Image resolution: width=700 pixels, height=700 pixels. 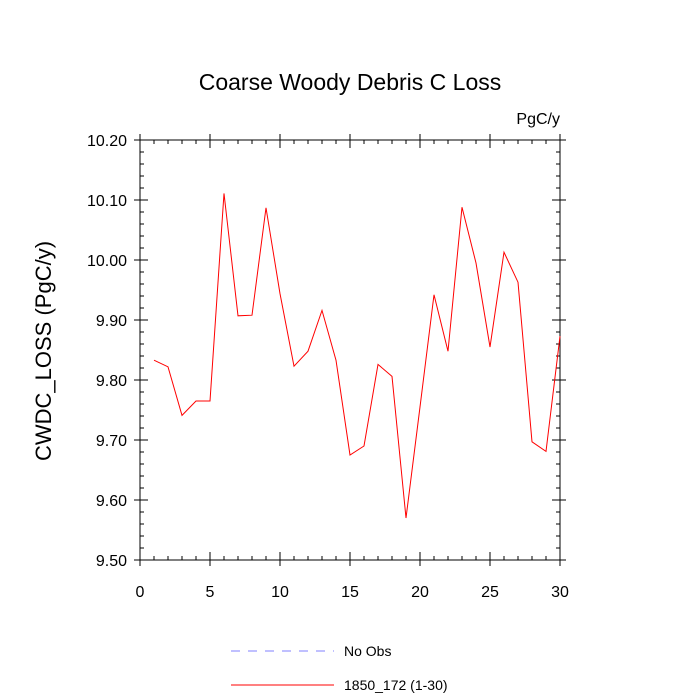 I want to click on y-tick-label: 10.20, so click(x=107, y=141).